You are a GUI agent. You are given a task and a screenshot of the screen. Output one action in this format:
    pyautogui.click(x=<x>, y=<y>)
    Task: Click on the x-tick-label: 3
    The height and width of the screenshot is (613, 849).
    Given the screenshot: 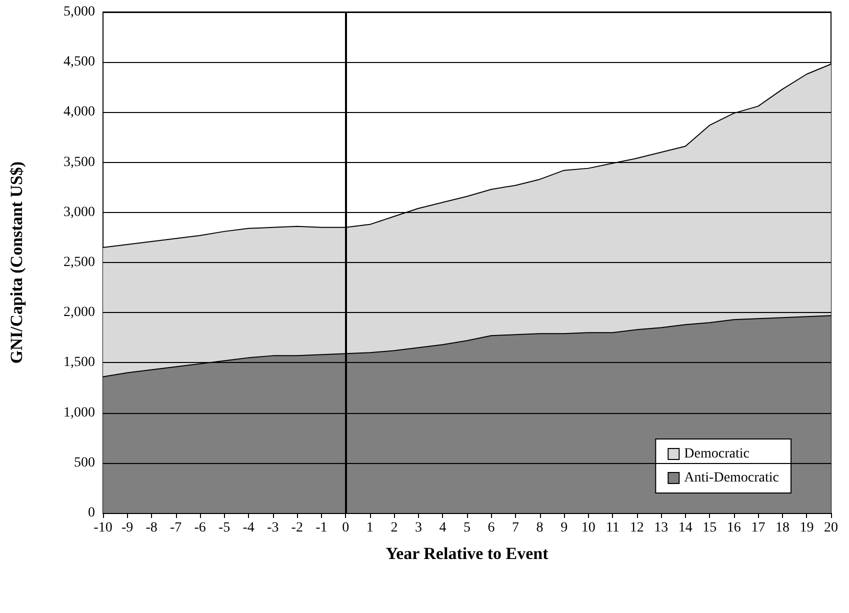 What is the action you would take?
    pyautogui.click(x=418, y=528)
    